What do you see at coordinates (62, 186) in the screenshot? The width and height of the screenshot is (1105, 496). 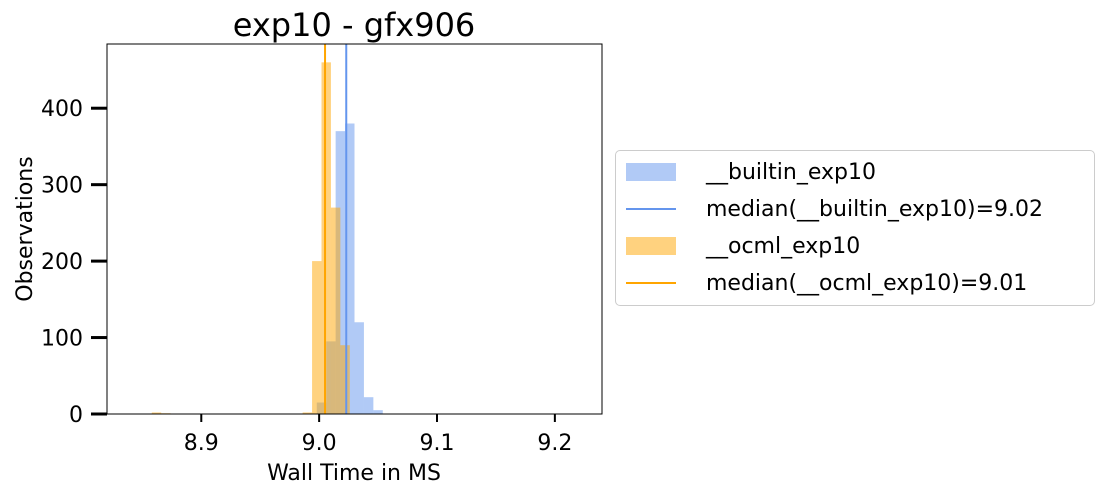 I see `y-tick-label: 300` at bounding box center [62, 186].